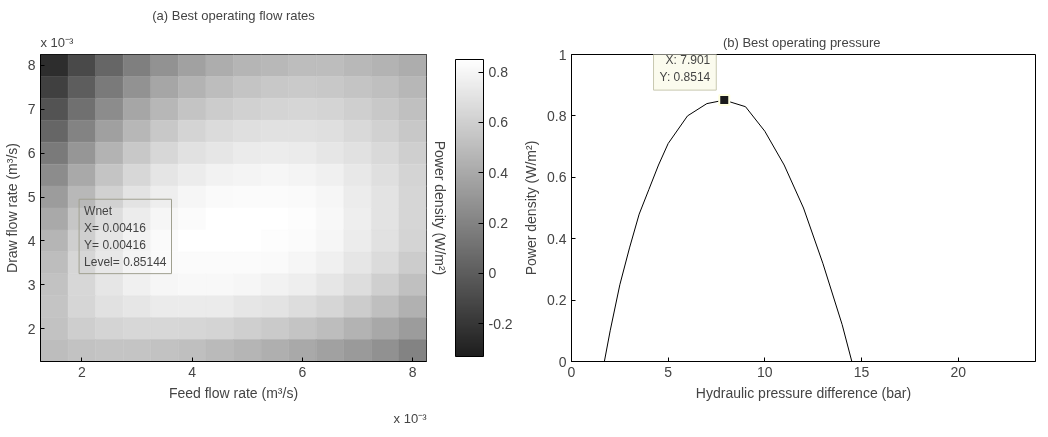  What do you see at coordinates (31, 197) in the screenshot?
I see `y-tick-label: 5` at bounding box center [31, 197].